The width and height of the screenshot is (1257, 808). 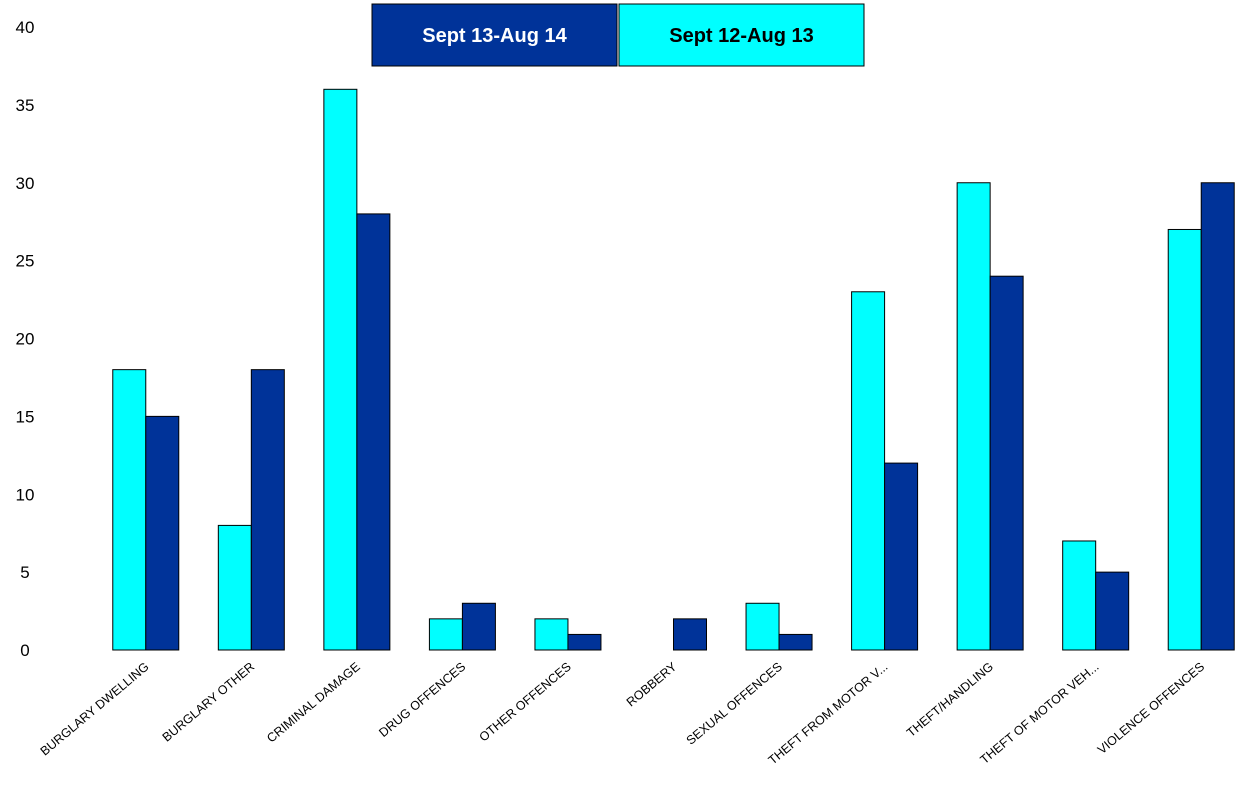 I want to click on legend-label: Sept 13-Aug 14, so click(x=494, y=36).